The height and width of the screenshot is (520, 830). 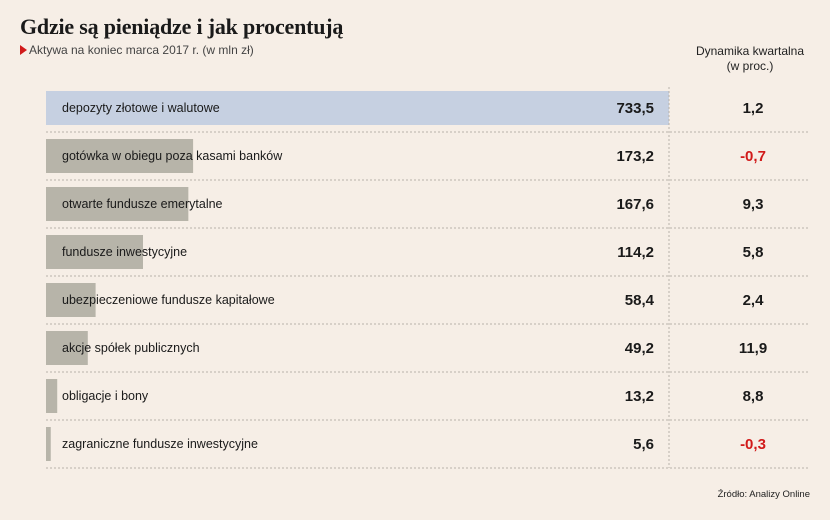 I want to click on dynamics-value: 11,9, so click(x=753, y=348).